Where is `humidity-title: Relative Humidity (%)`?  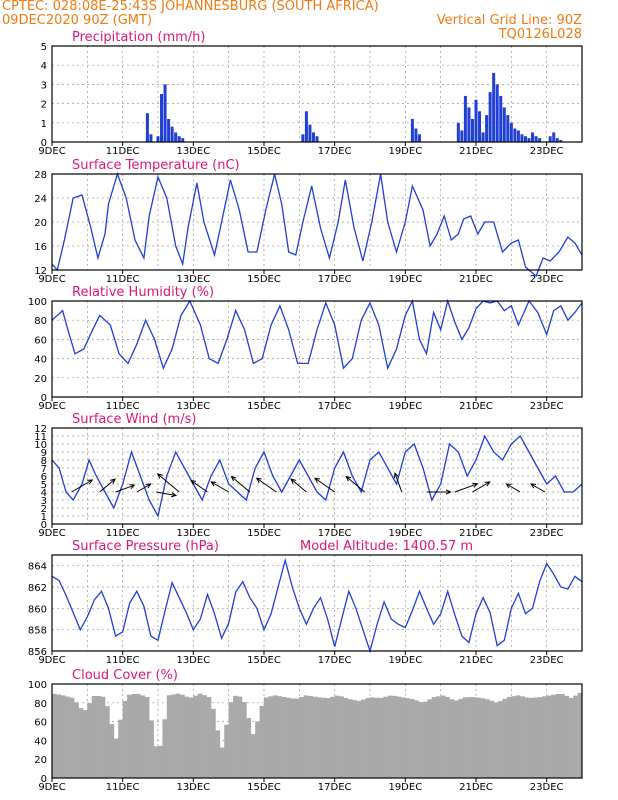
humidity-title: Relative Humidity (%) is located at coordinates (143, 292).